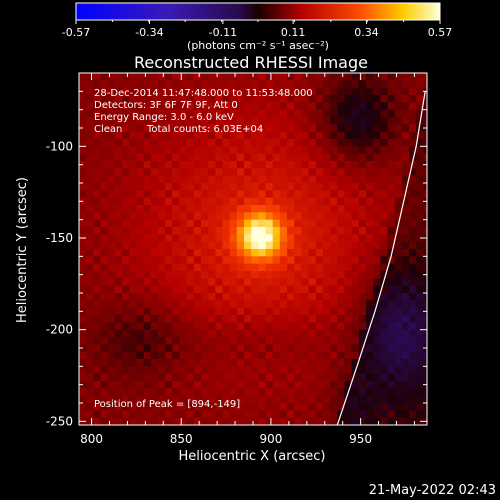  Describe the element at coordinates (59, 421) in the screenshot. I see `y-tick-label: -250` at that location.